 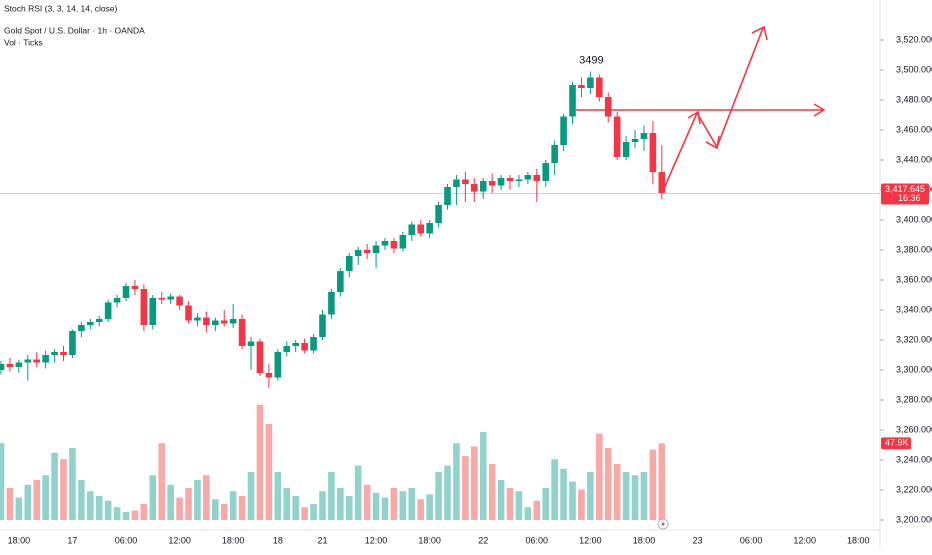 I want to click on y-tick-label: 3,300.000, so click(x=914, y=369).